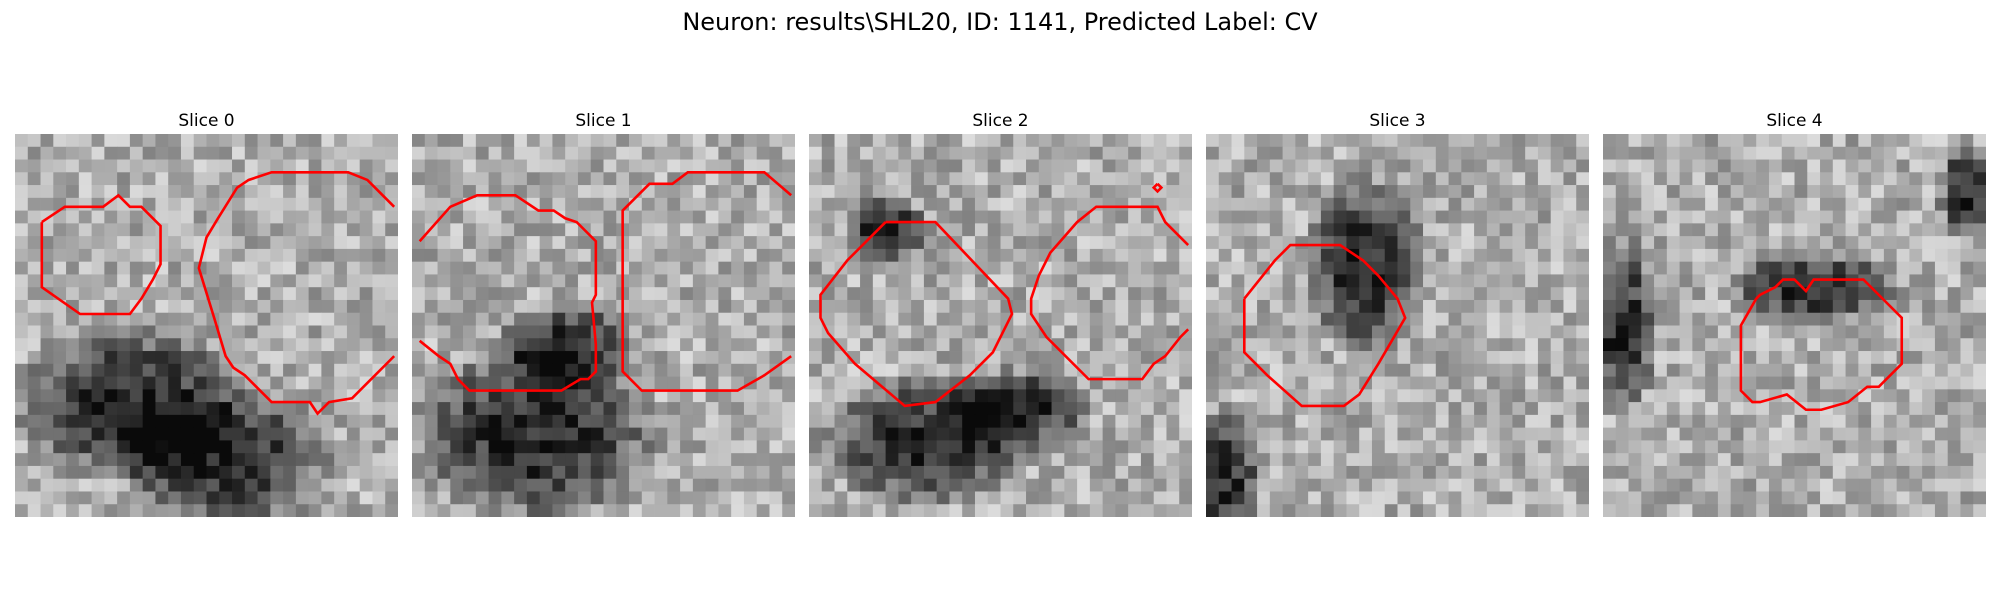 The width and height of the screenshot is (2000, 600). Describe the element at coordinates (1000, 121) in the screenshot. I see `slice-title: Slice 2` at that location.